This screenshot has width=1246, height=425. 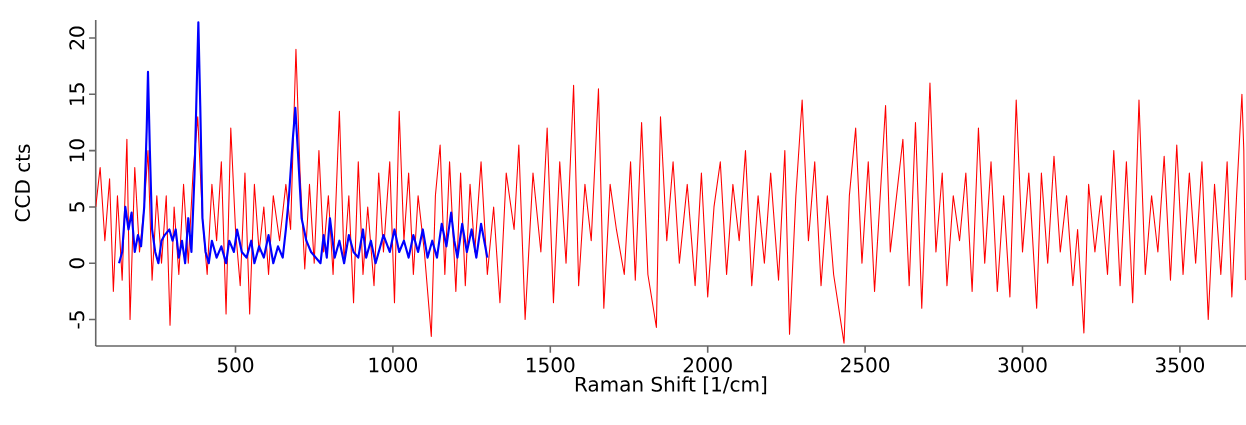 I want to click on y-tick-label: 5, so click(x=77, y=207).